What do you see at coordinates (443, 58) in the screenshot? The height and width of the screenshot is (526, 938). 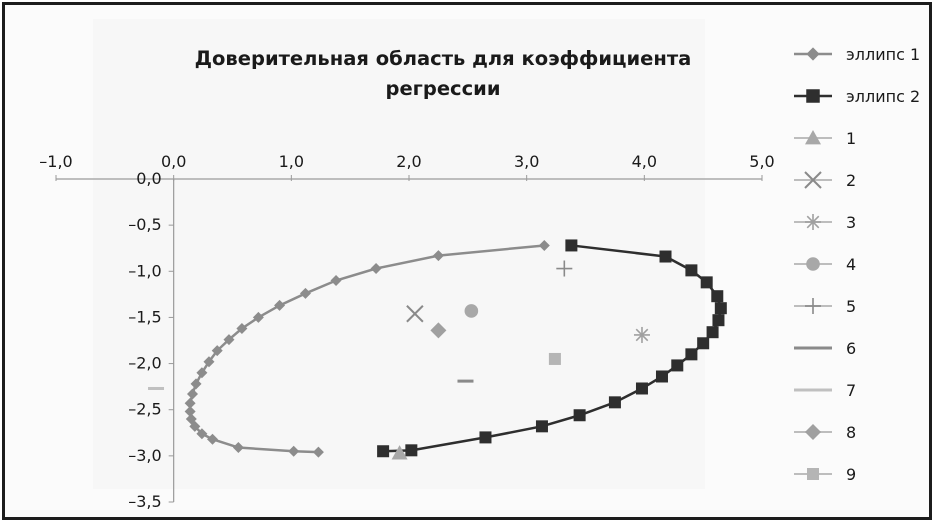 I see `chart-title-line-1: Доверительная область для коэффициента` at bounding box center [443, 58].